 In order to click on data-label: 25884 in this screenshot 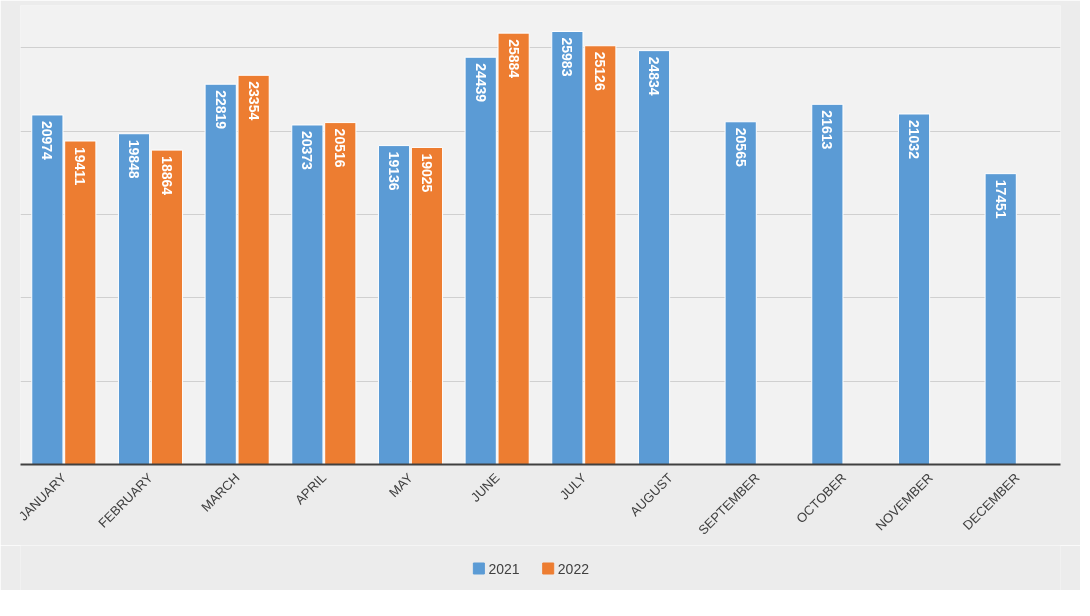, I will do `click(513, 59)`.